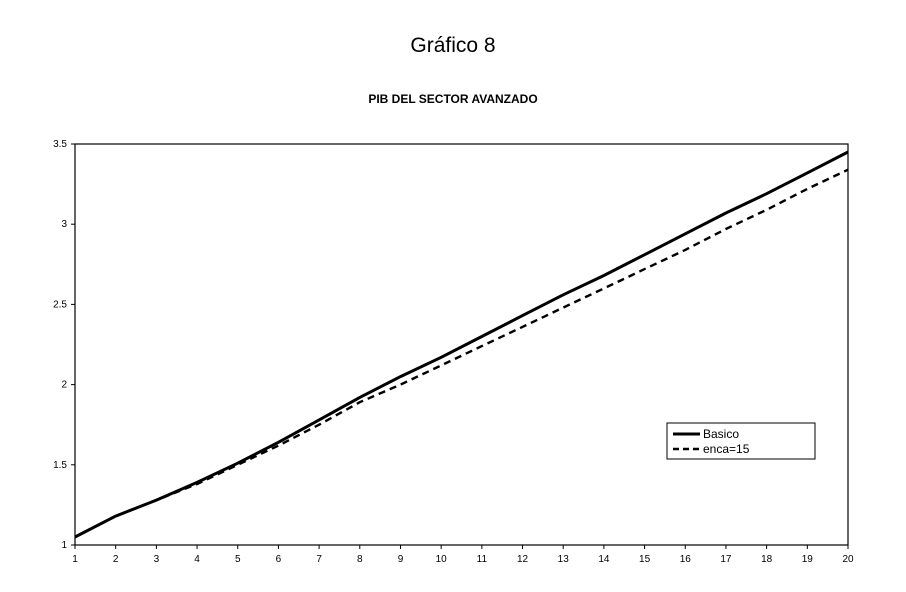 This screenshot has width=906, height=592. I want to click on x-tick-label: 16, so click(686, 559).